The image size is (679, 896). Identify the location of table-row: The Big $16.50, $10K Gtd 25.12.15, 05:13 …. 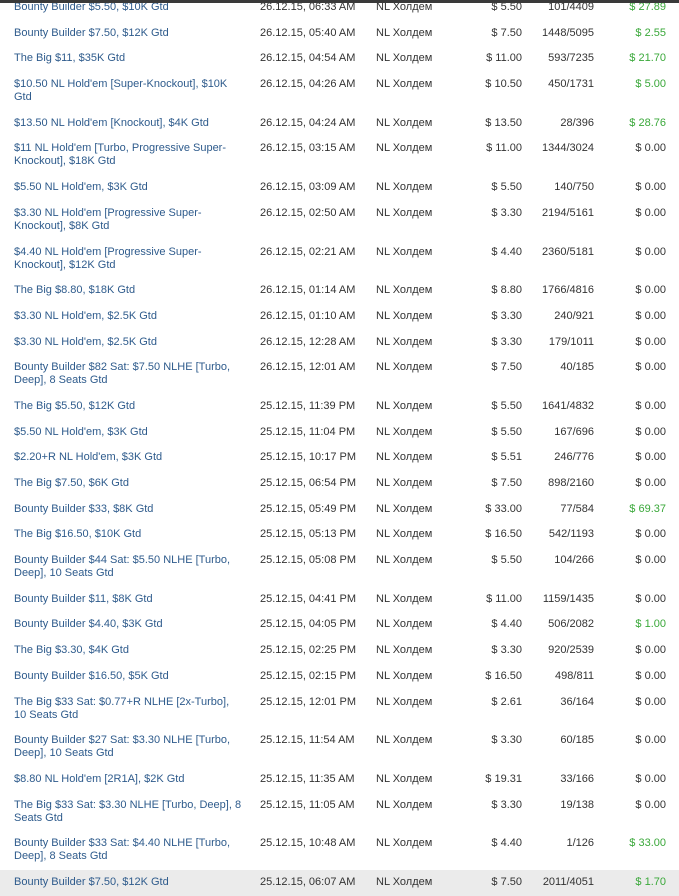
(339, 535).